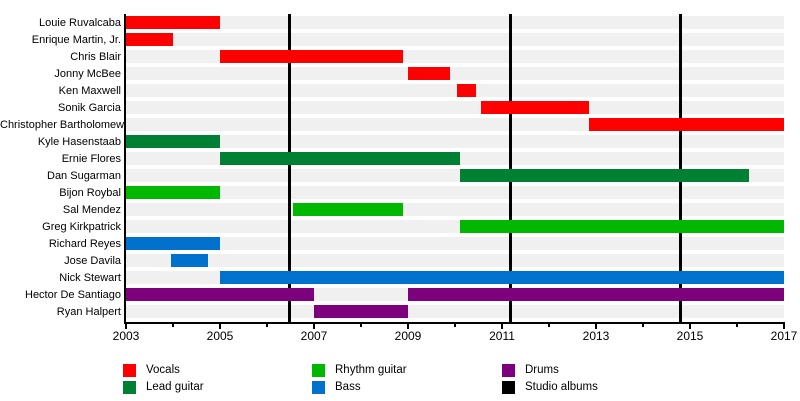 The height and width of the screenshot is (401, 800). Describe the element at coordinates (508, 387) in the screenshot. I see `legend-swatch-studio-albums` at that location.